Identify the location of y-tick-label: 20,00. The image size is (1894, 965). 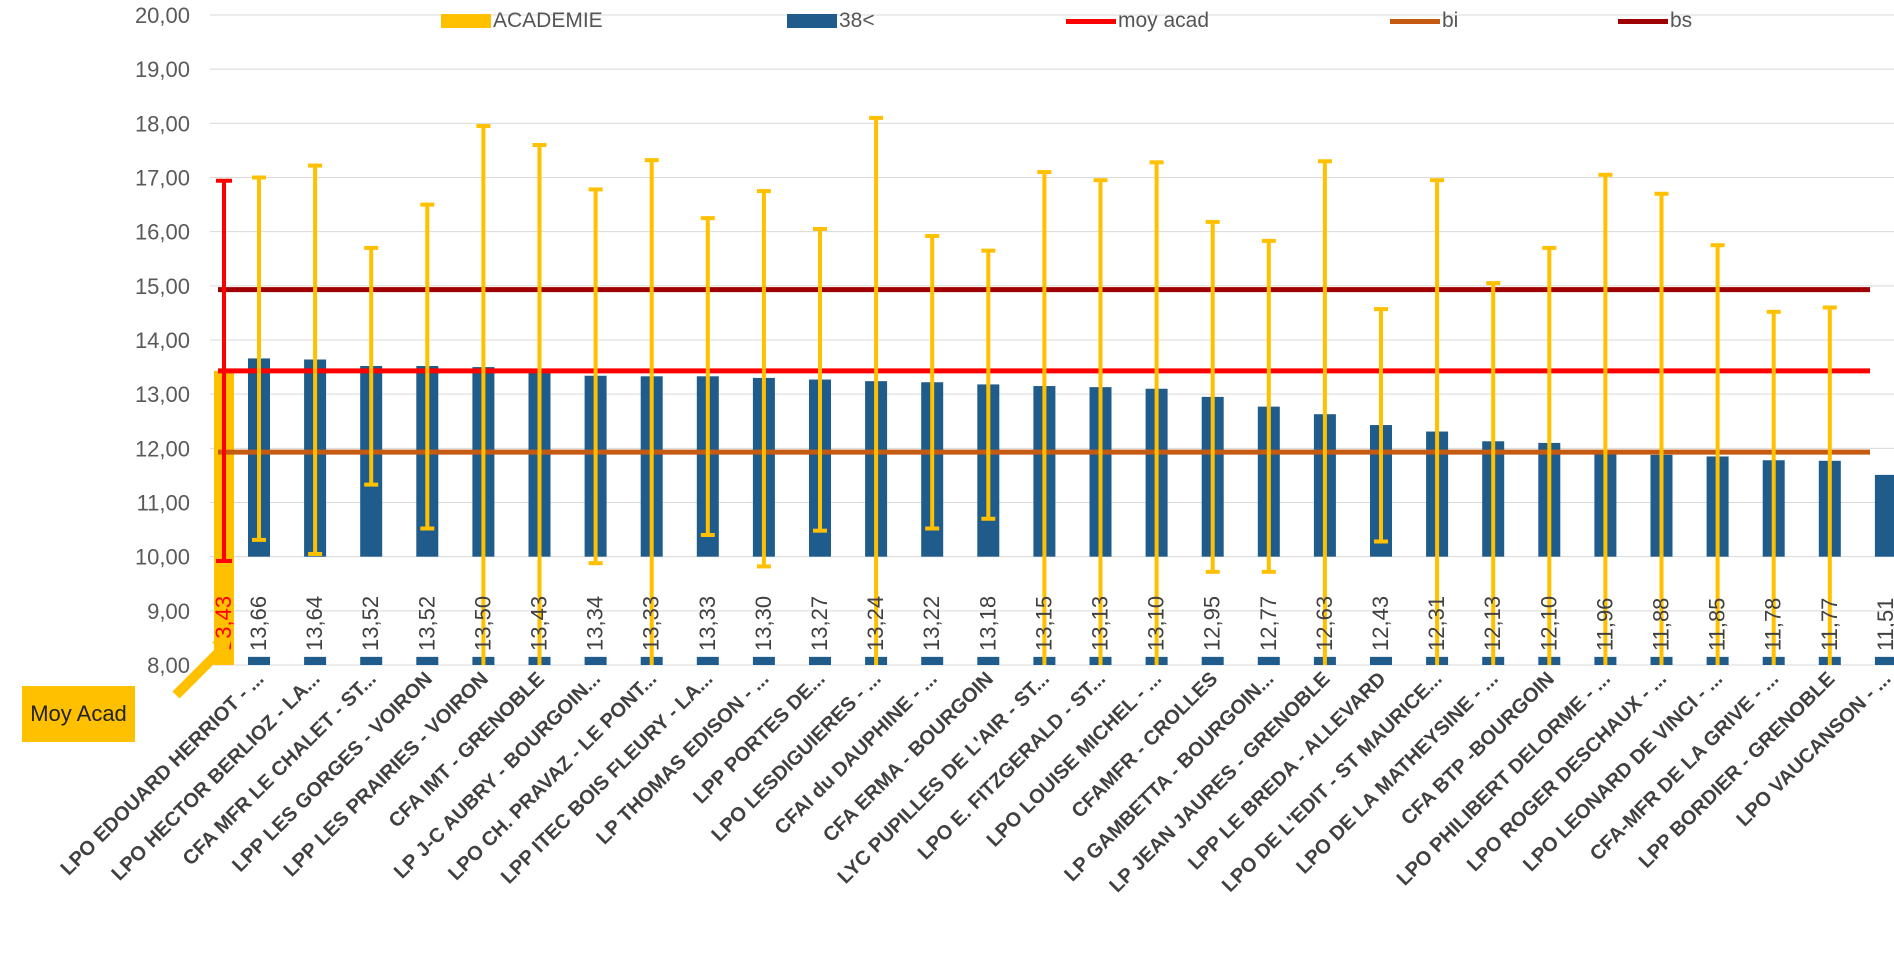
(162, 15).